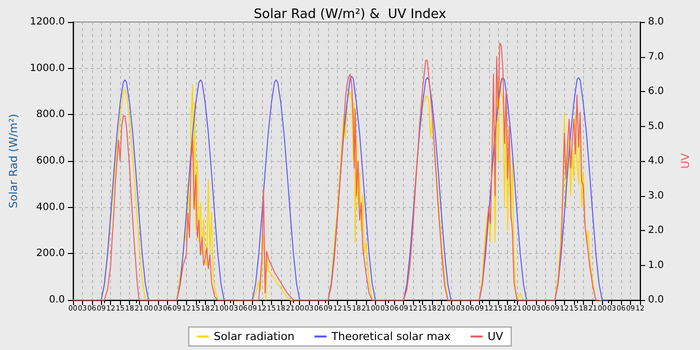 This screenshot has width=700, height=350. I want to click on y-tick-label: 0.0, so click(56, 300).